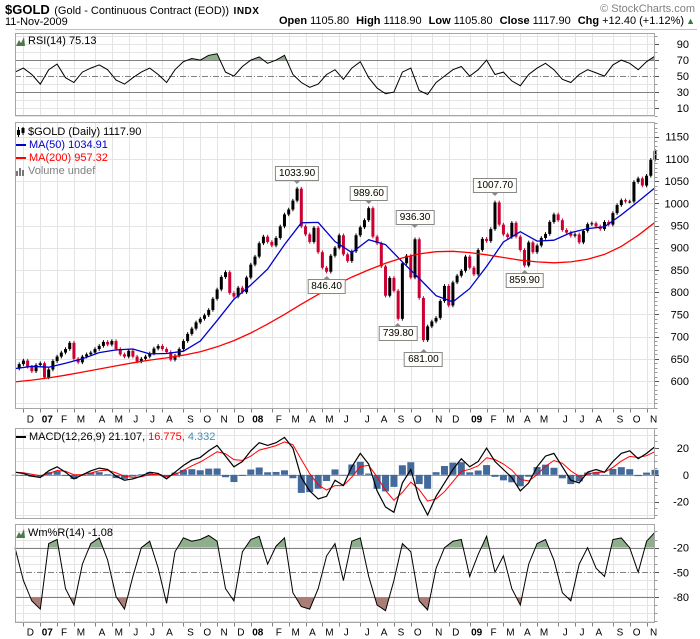 The image size is (700, 639). I want to click on symbol-description: (Gold - Continuous Contract (EOD)), so click(142, 11).